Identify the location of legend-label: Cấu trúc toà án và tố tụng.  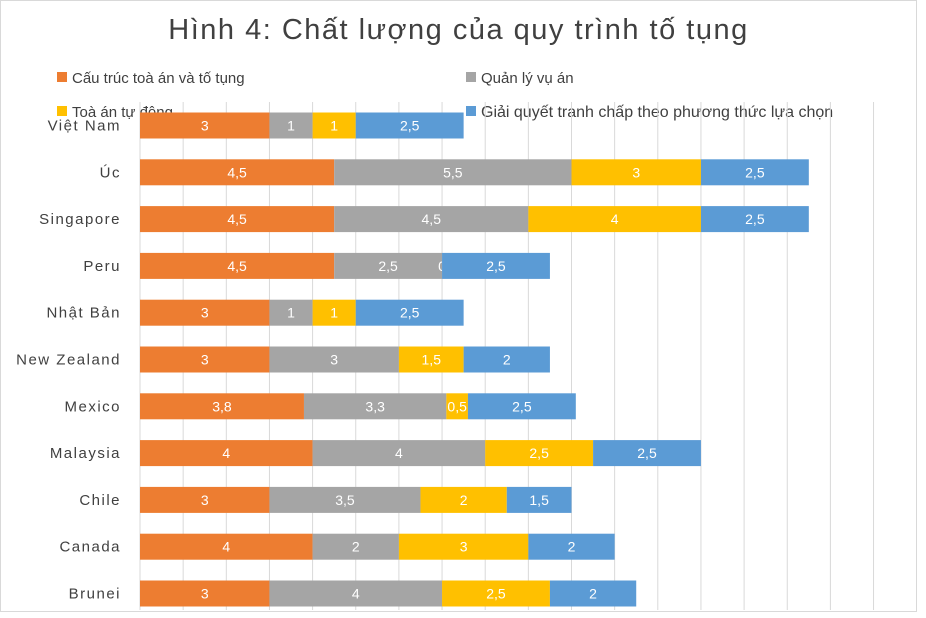
(158, 78).